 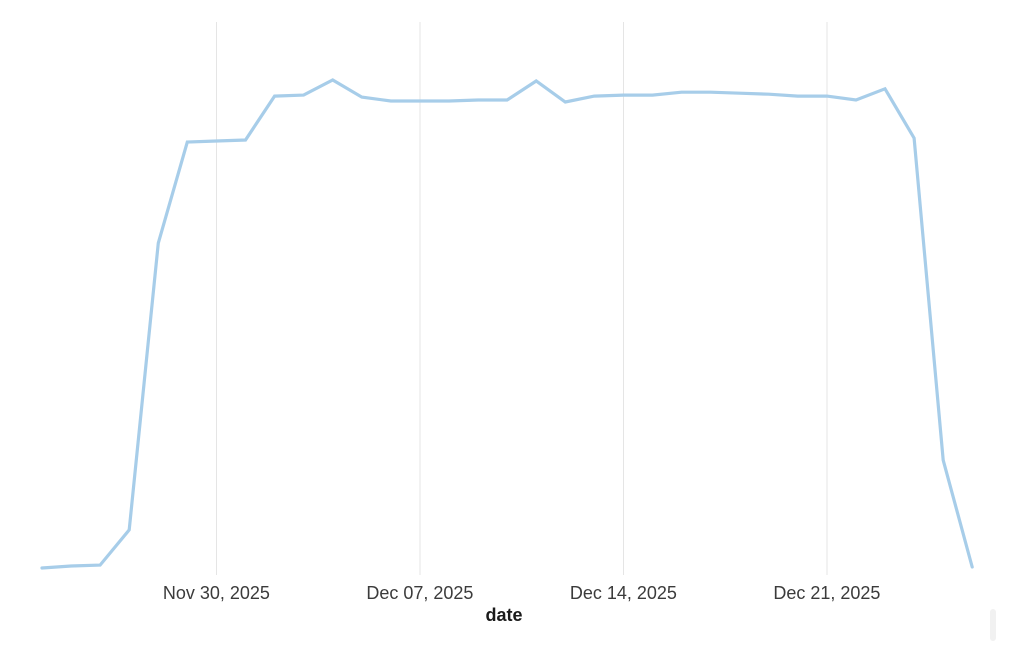 I want to click on x-axis-tick-label: Dec 21, 2025, so click(x=827, y=593).